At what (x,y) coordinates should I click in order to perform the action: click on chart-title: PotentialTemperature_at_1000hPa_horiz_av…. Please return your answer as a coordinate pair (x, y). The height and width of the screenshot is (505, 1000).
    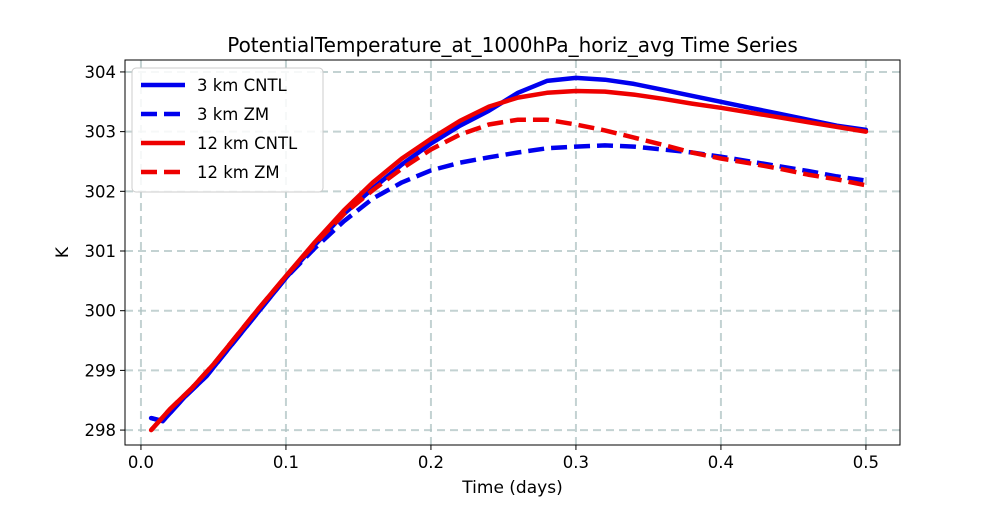
    Looking at the image, I should click on (512, 45).